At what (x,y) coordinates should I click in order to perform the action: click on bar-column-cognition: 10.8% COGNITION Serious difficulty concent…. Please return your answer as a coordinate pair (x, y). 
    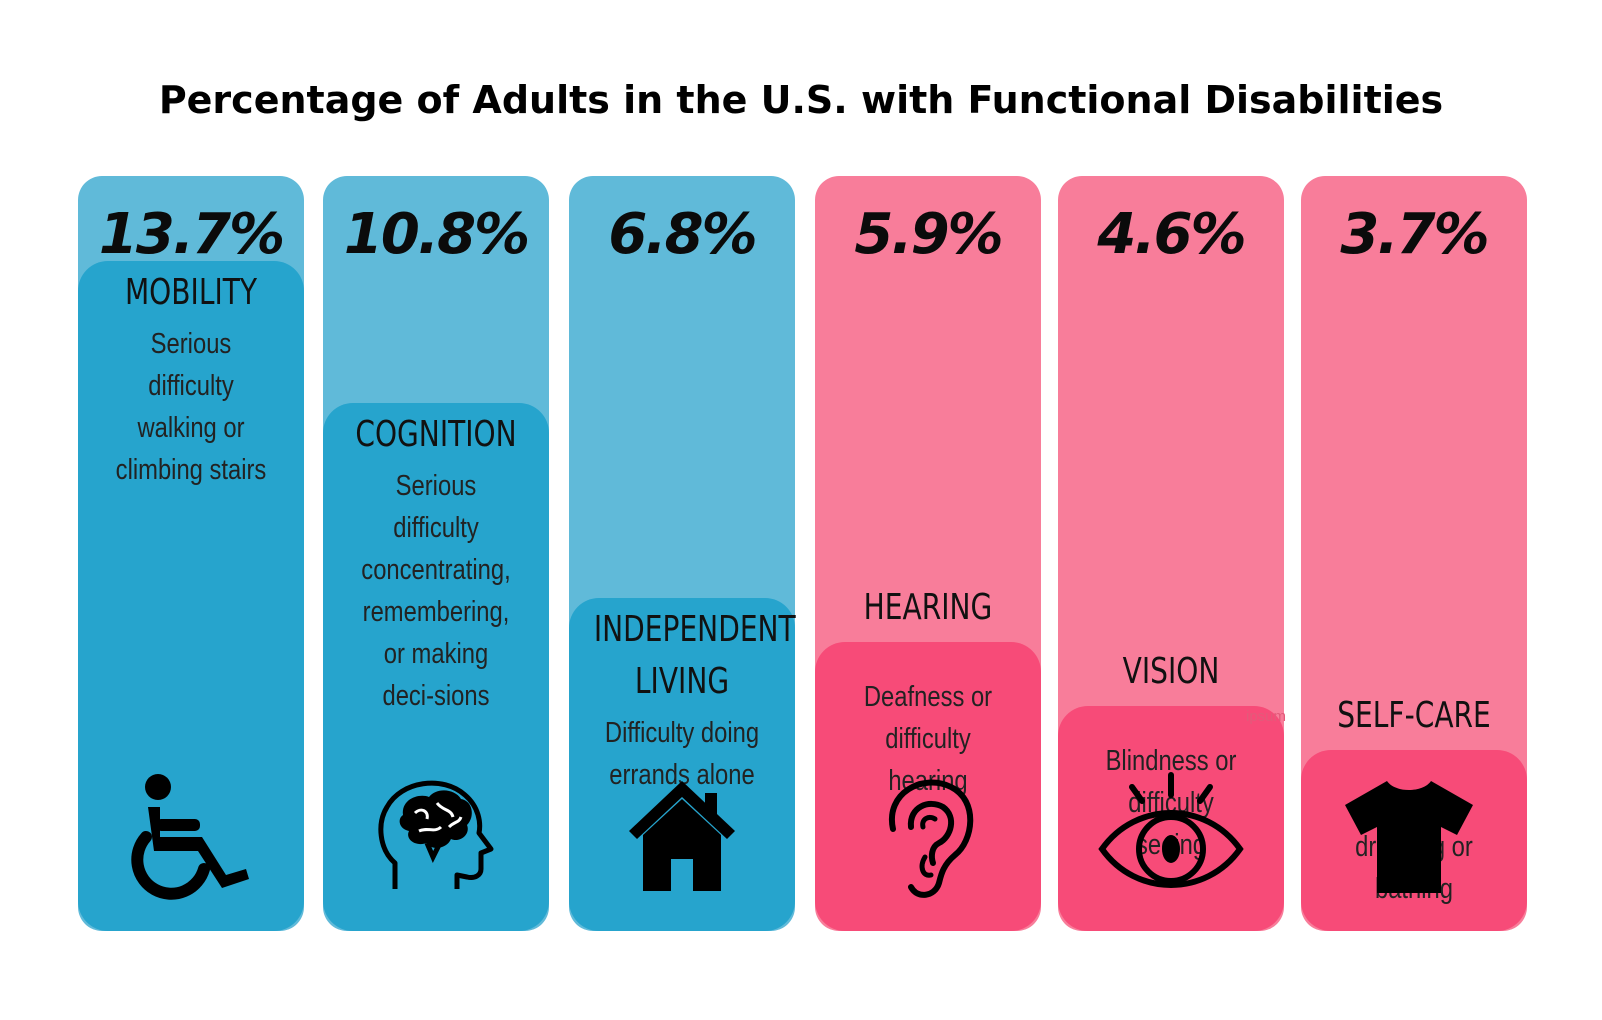
    Looking at the image, I should click on (436, 553).